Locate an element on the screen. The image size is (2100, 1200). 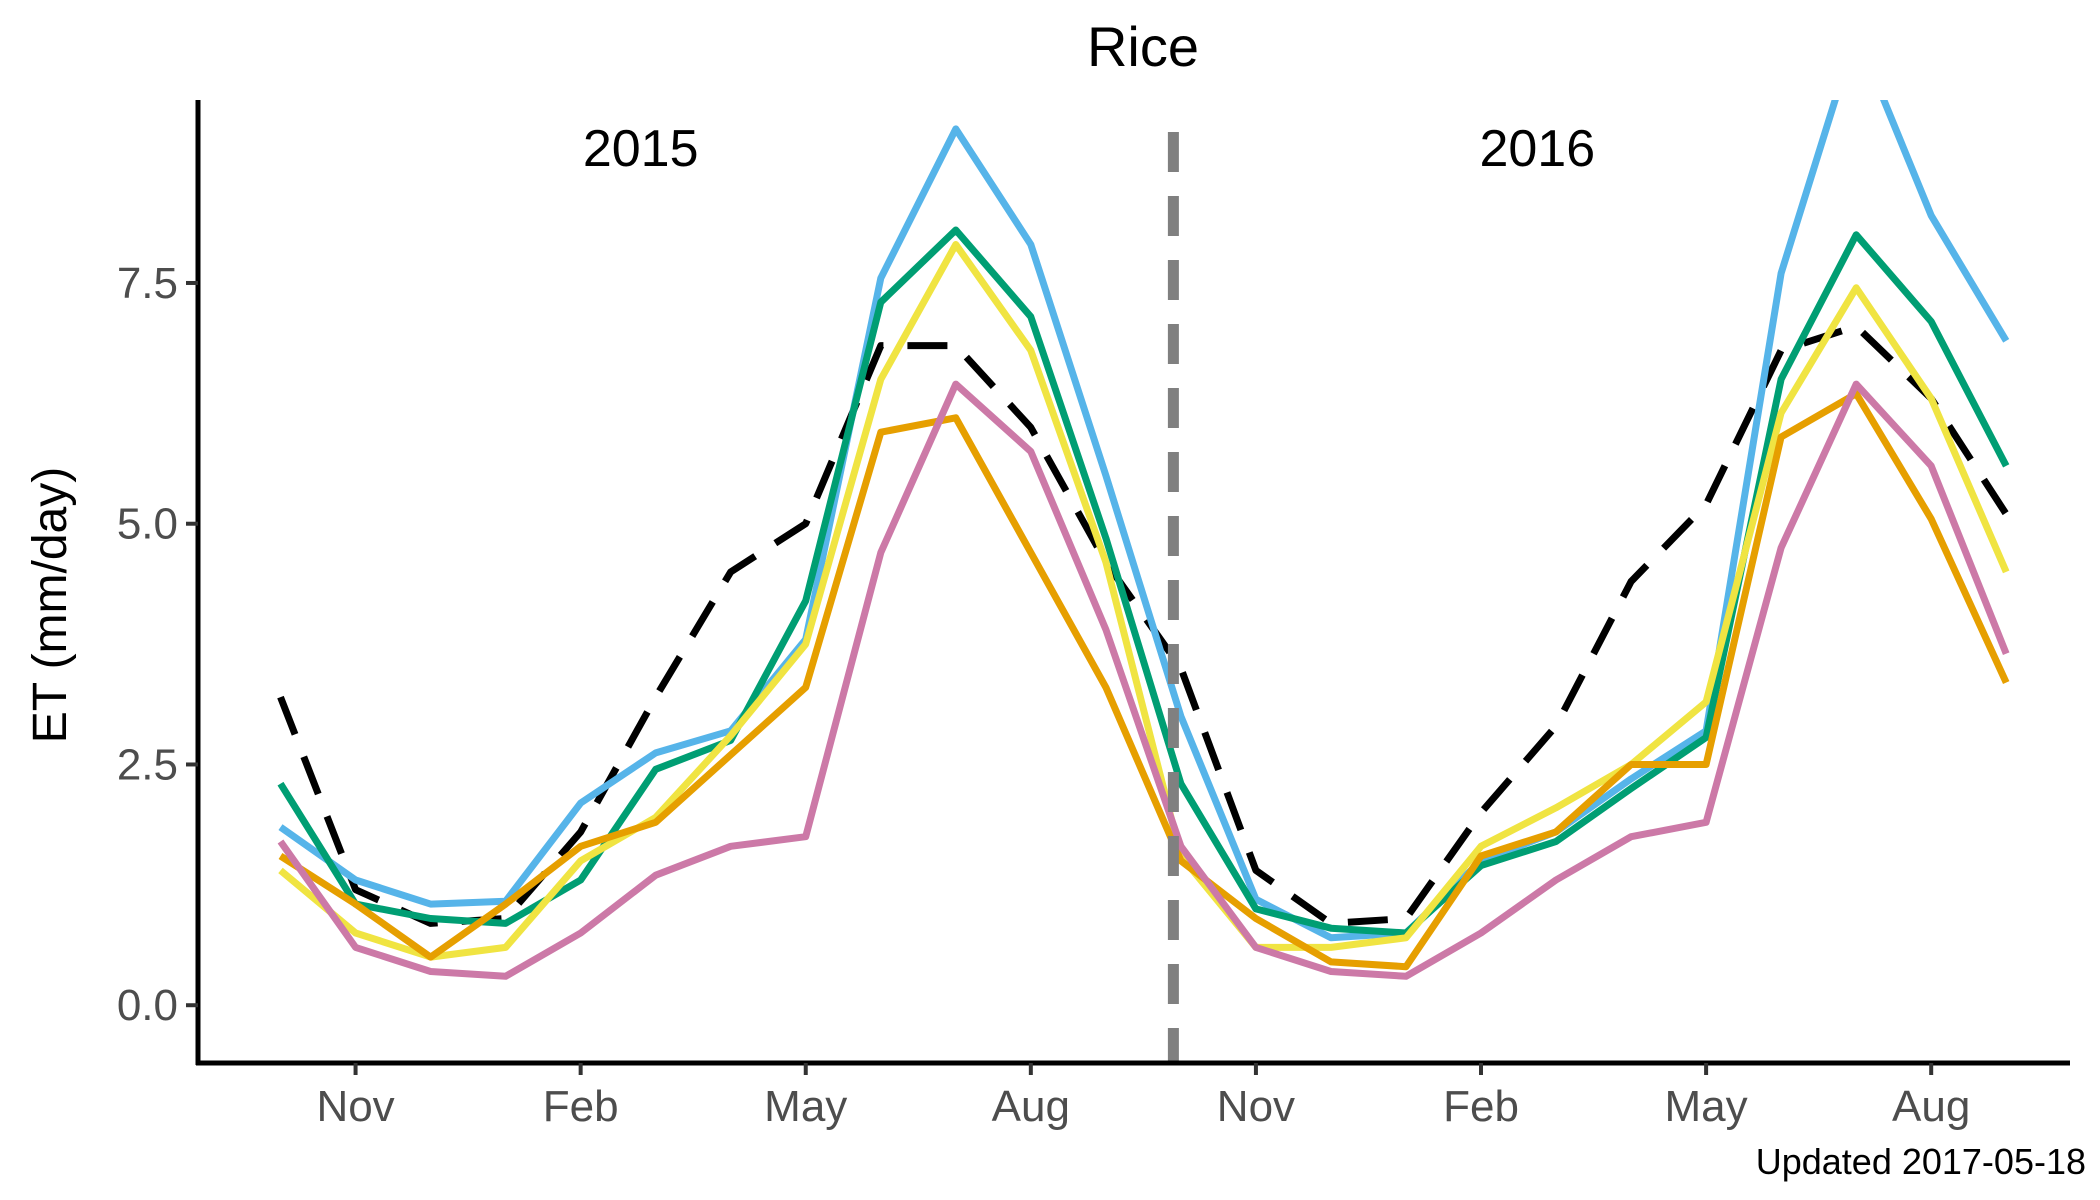
x-tick-label-7: Aug is located at coordinates (1931, 1106).